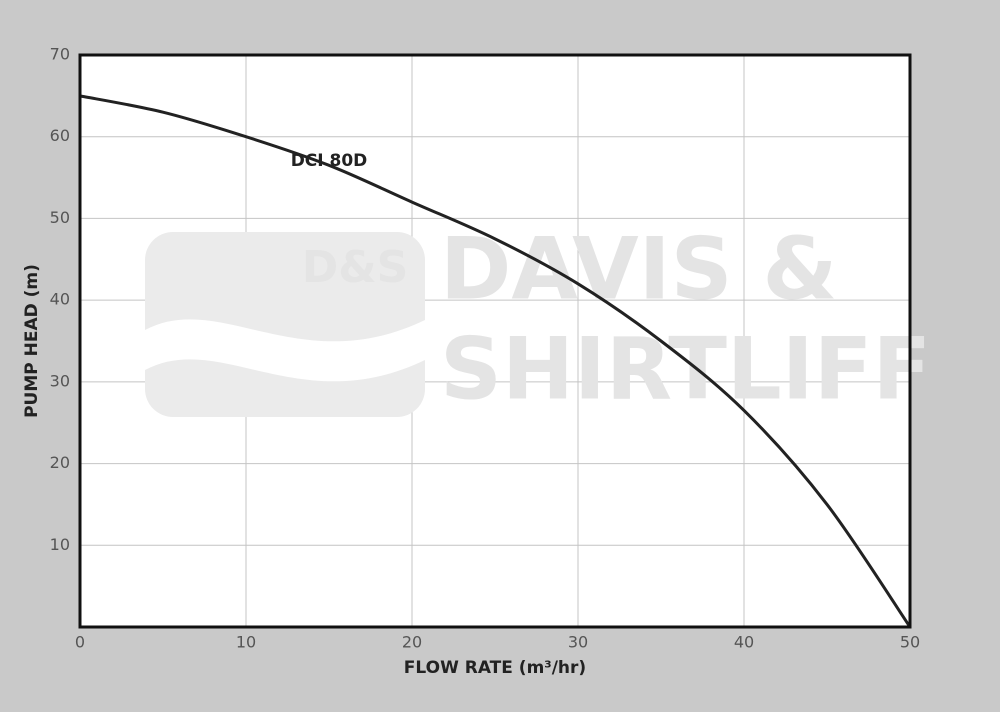 The image size is (1000, 712). I want to click on y-tick-label: 20, so click(60, 462).